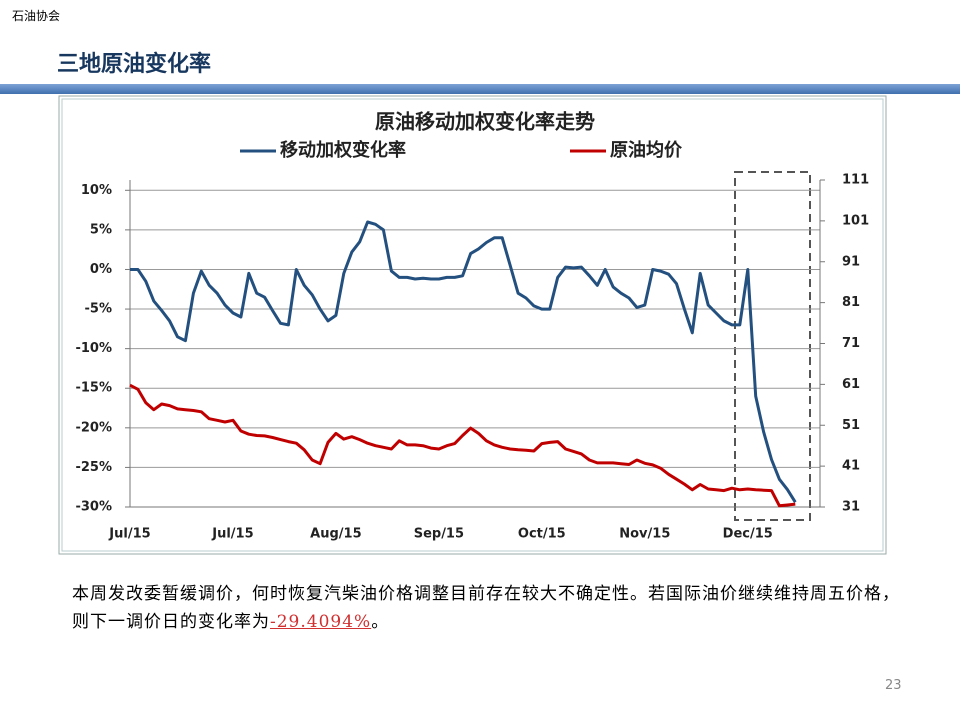 Image resolution: width=960 pixels, height=720 pixels. What do you see at coordinates (93, 507) in the screenshot?
I see `y-tick-label: -30%` at bounding box center [93, 507].